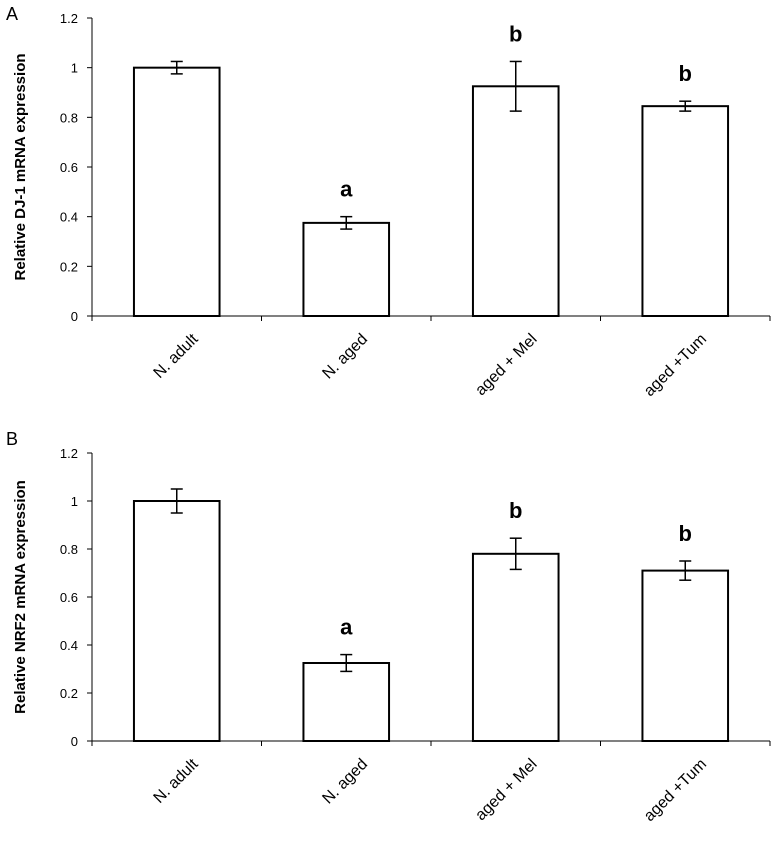 The width and height of the screenshot is (783, 850). Describe the element at coordinates (20, 597) in the screenshot. I see `y-axis-title: Relative NRF2 mRNA expression` at that location.